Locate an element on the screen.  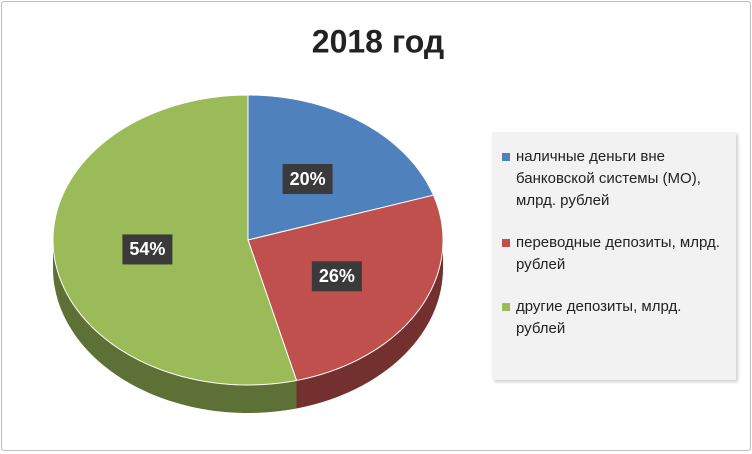
legend-item: переводные депозиты, млрд. рублей is located at coordinates (615, 254).